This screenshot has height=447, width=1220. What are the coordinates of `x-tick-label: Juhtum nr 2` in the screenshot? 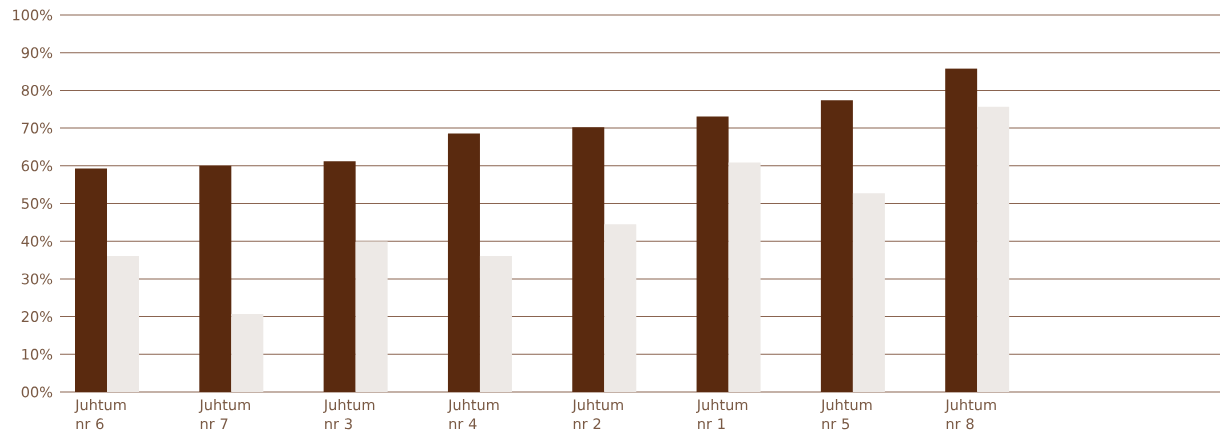 It's located at (597, 414).